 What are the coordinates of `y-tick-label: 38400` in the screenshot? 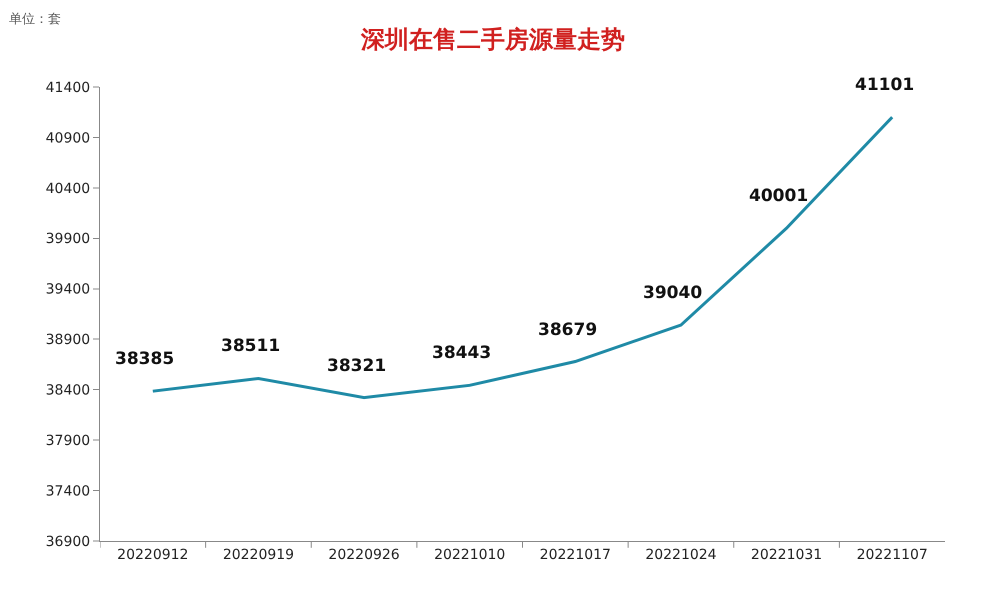 It's located at (68, 390).